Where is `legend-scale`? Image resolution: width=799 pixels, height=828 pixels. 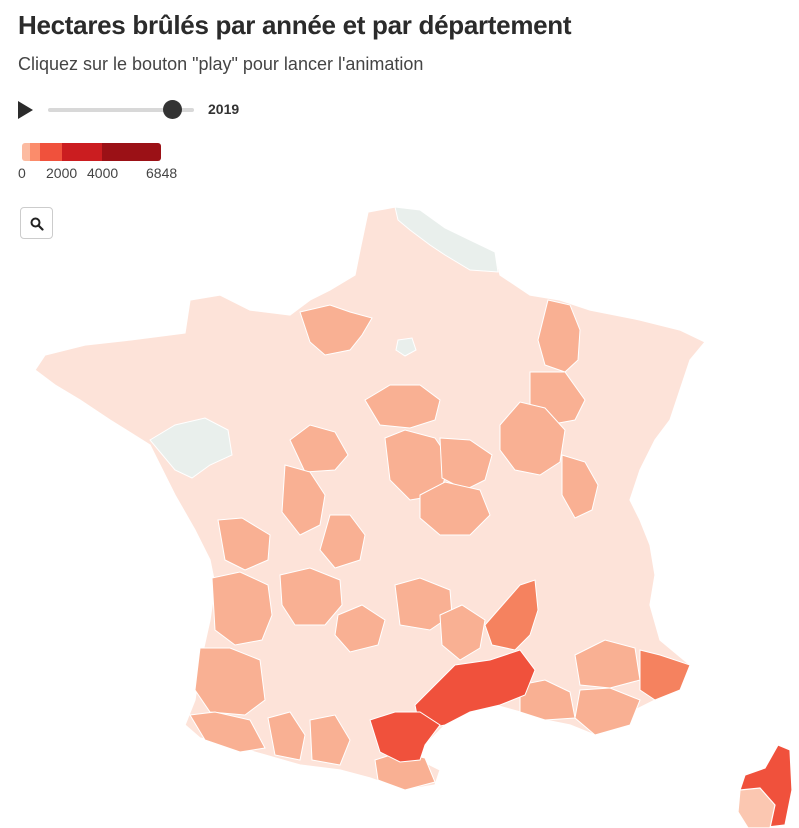 legend-scale is located at coordinates (91, 152).